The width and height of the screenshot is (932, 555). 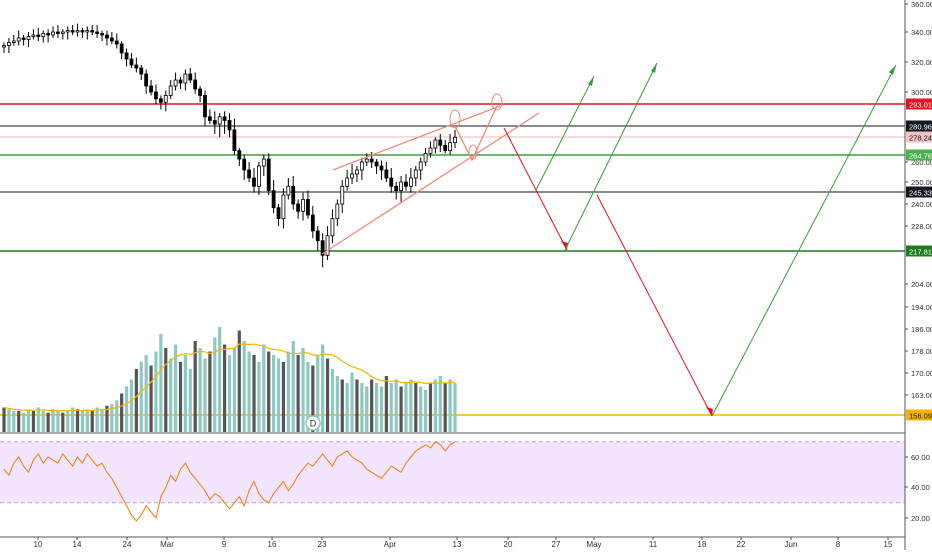 I want to click on channel-lower-trendline, so click(x=430, y=183).